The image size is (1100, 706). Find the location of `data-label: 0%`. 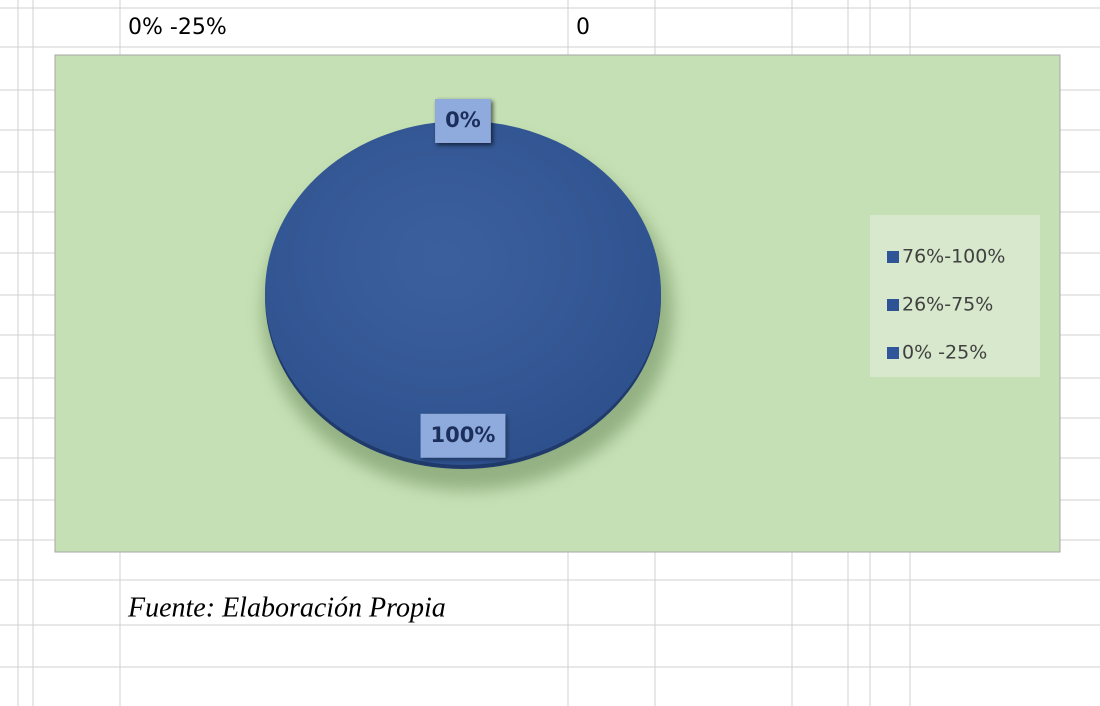

data-label: 0% is located at coordinates (463, 121).